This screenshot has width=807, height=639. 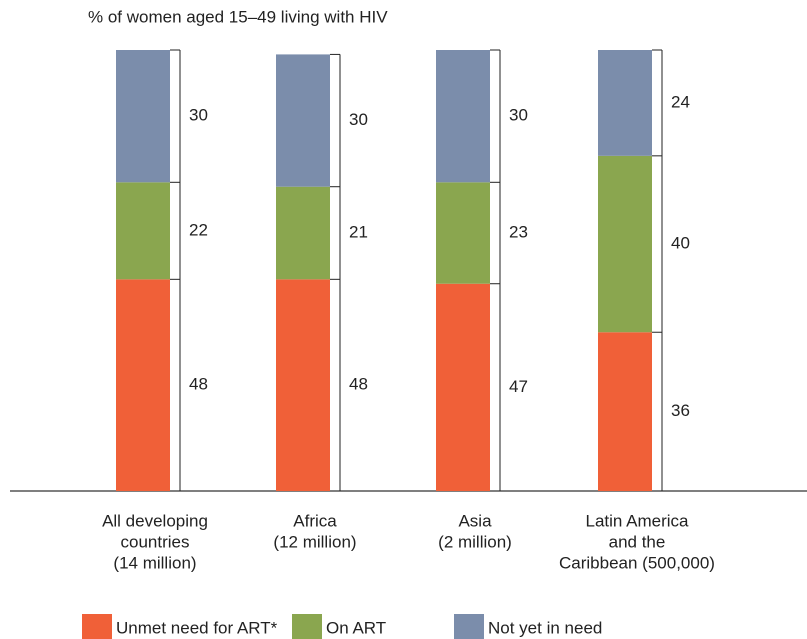 What do you see at coordinates (680, 101) in the screenshot?
I see `value-label: 24` at bounding box center [680, 101].